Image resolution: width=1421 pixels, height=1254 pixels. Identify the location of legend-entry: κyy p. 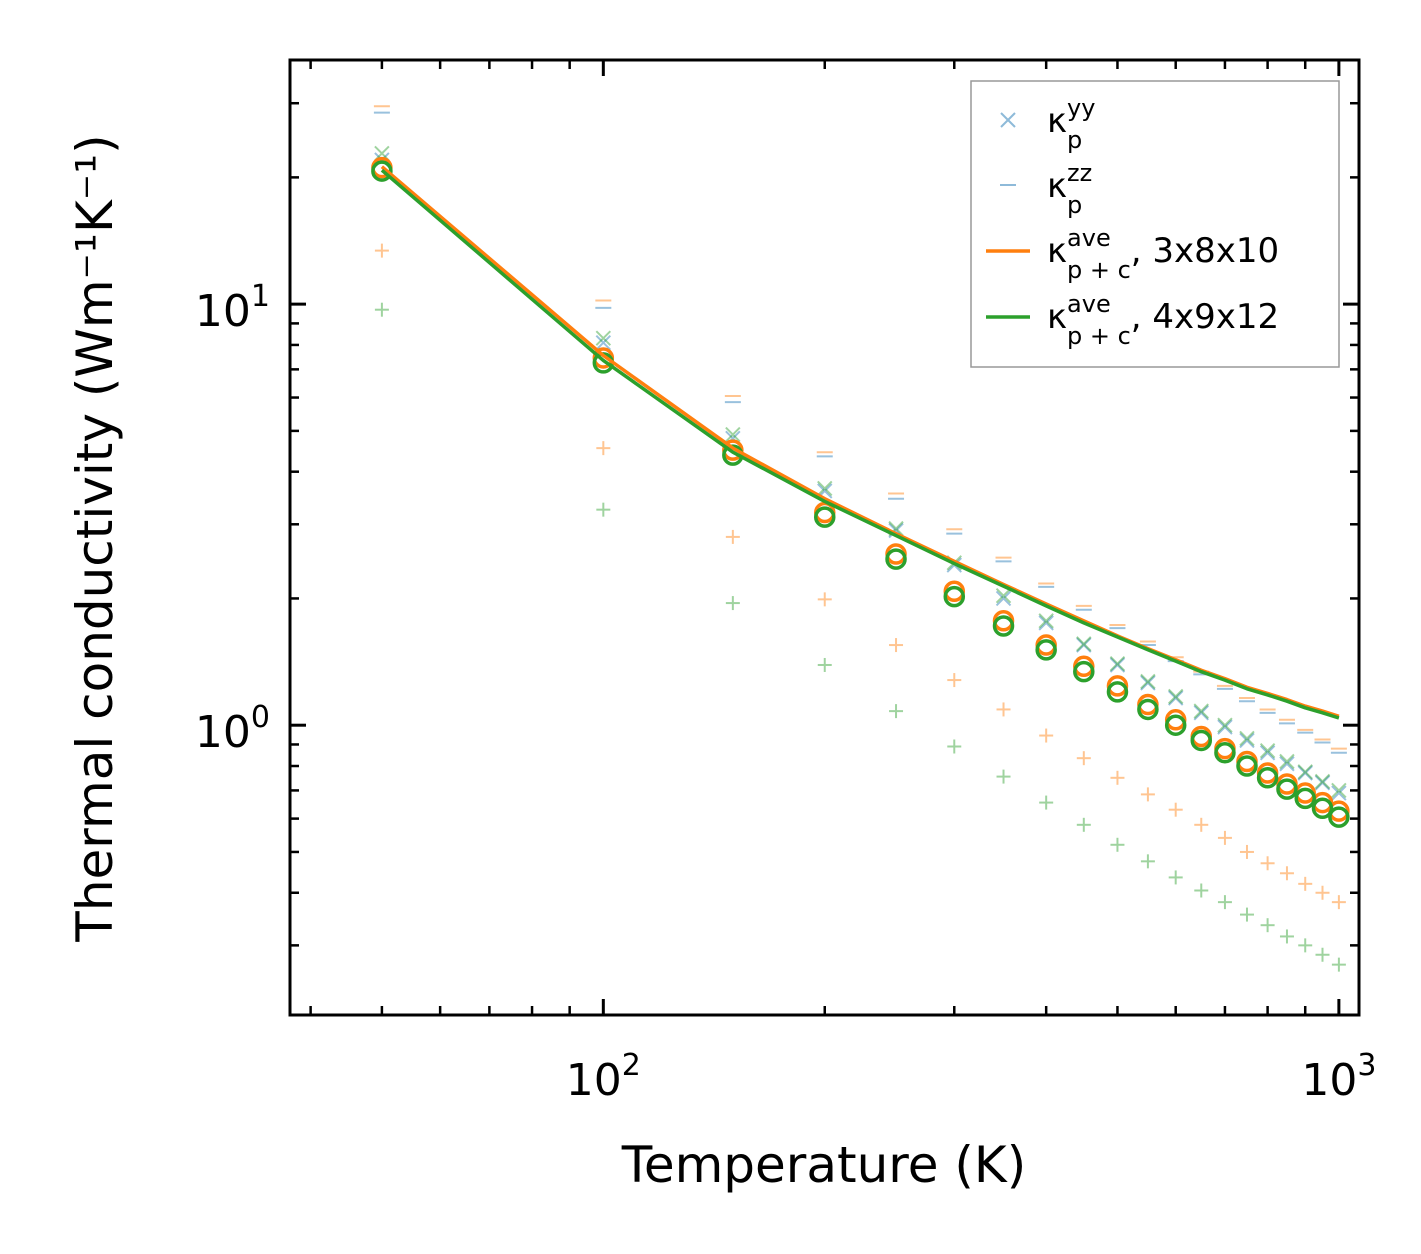
(1047, 124).